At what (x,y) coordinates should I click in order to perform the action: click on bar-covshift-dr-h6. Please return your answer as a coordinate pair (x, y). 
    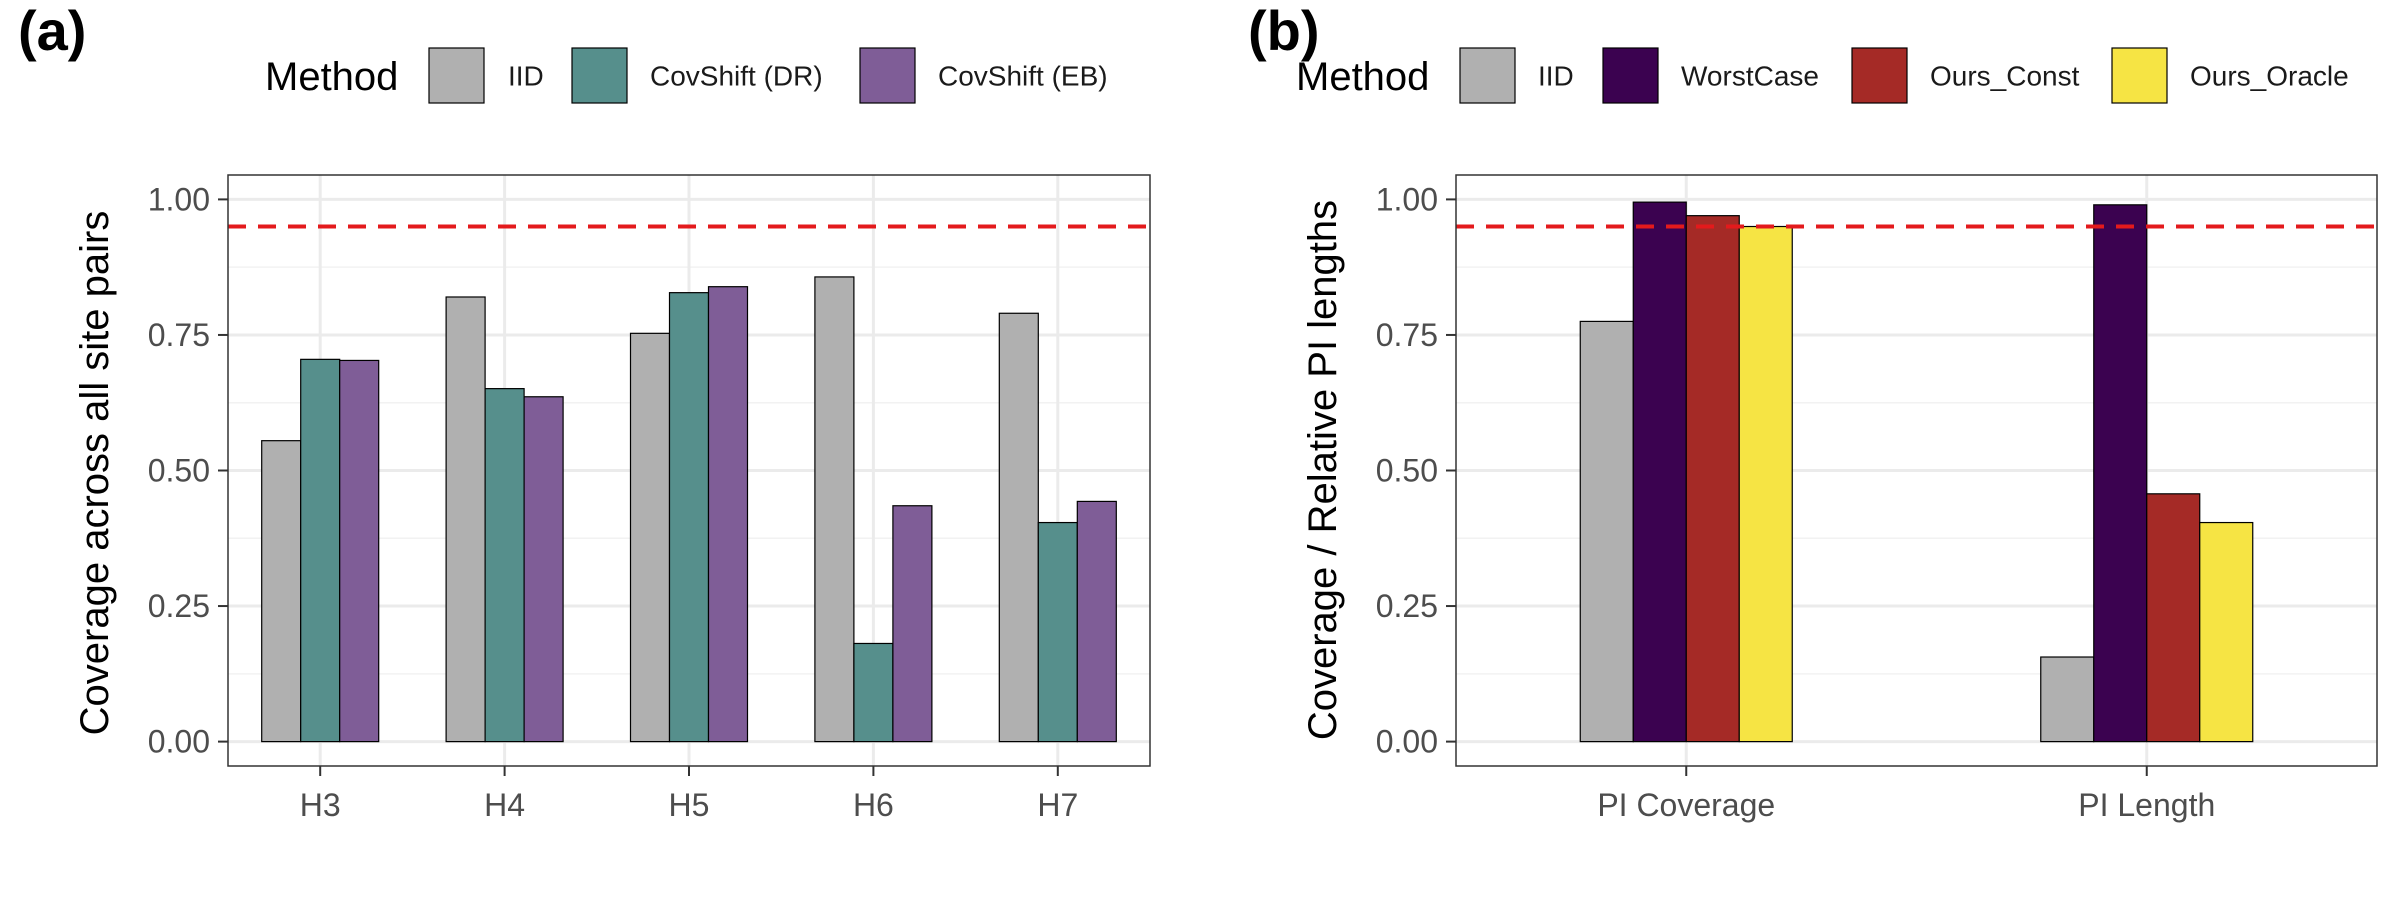
    Looking at the image, I should click on (873, 692).